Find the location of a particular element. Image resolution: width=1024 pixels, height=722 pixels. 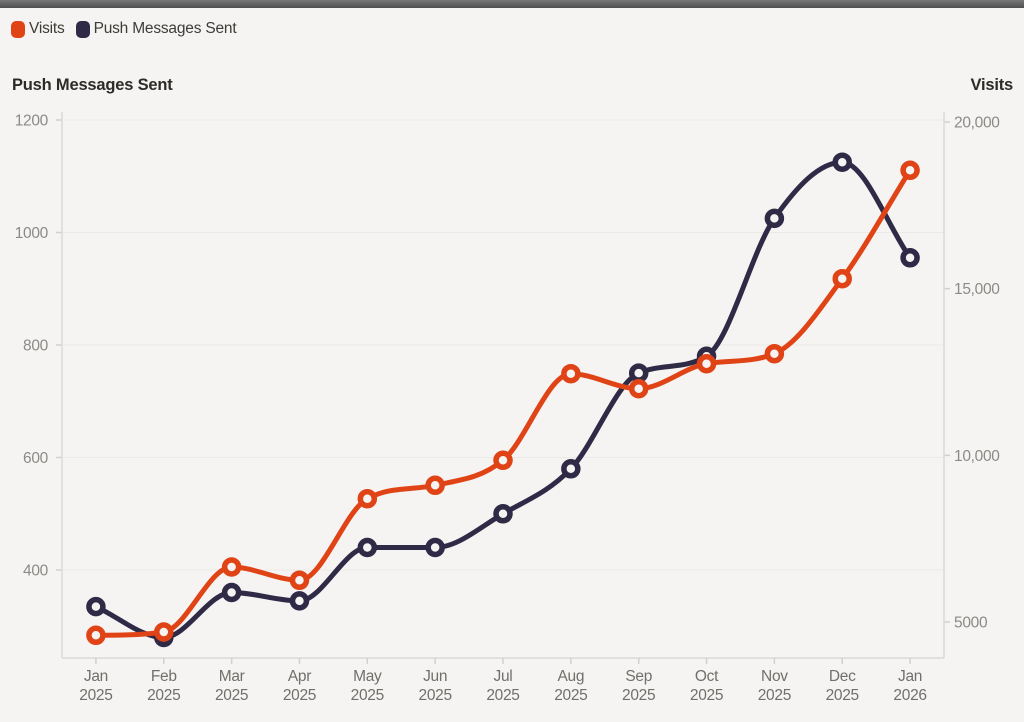

x-tick-label: Jan 2025 is located at coordinates (95, 686).